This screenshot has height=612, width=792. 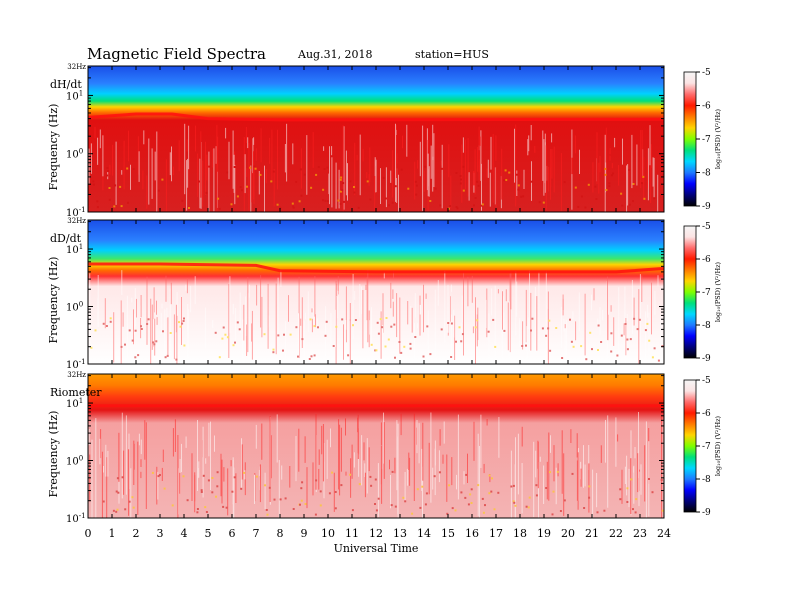 I want to click on y-tick-label: 100, so click(x=74, y=461).